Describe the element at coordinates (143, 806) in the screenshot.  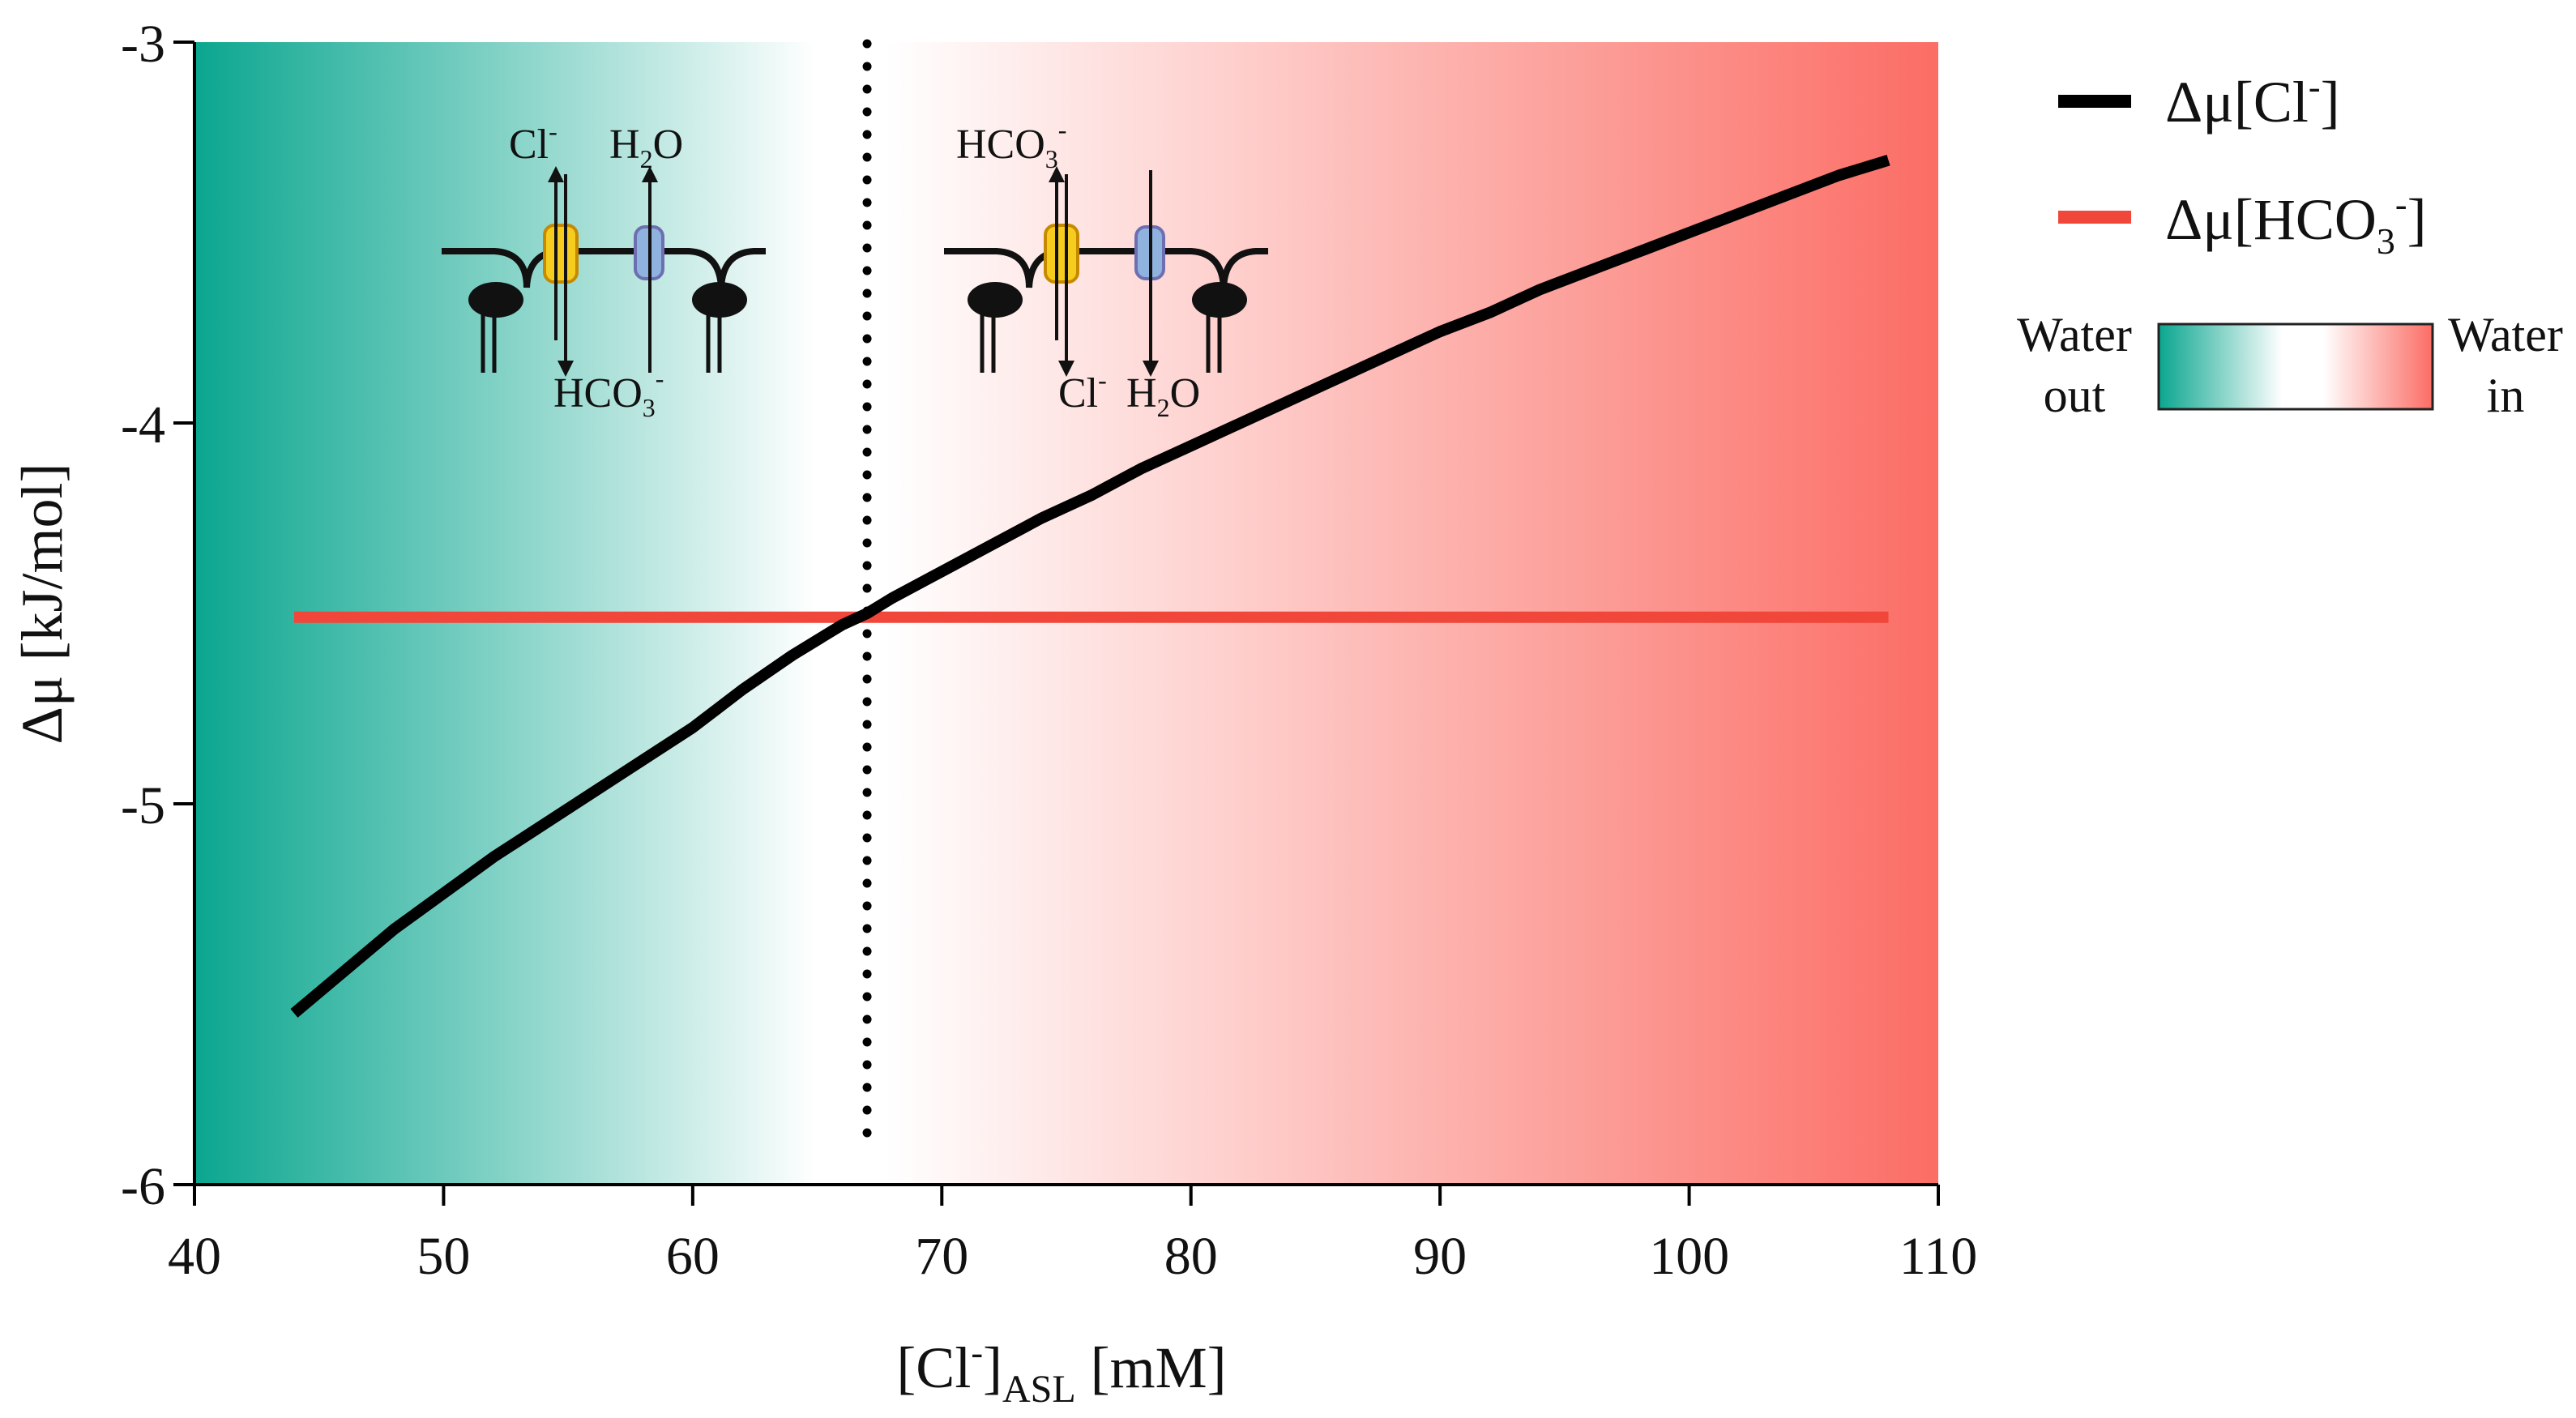
I see `y-tick-label: -5` at that location.